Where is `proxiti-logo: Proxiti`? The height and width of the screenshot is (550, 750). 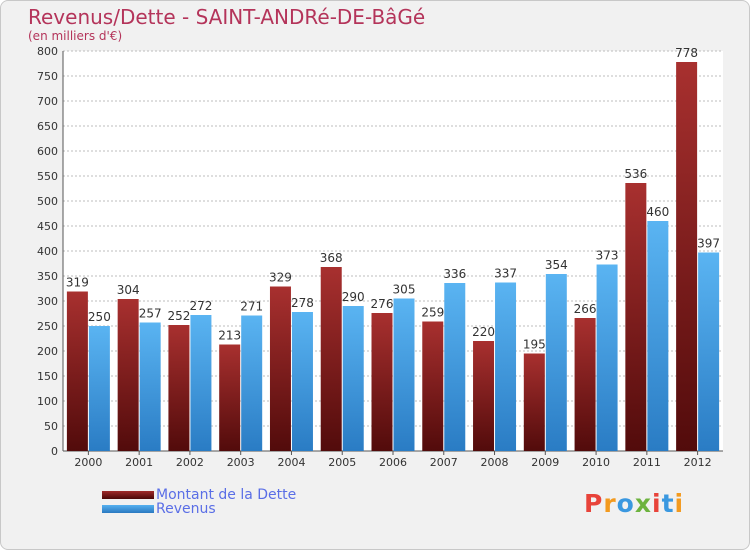 proxiti-logo: Proxiti is located at coordinates (634, 503).